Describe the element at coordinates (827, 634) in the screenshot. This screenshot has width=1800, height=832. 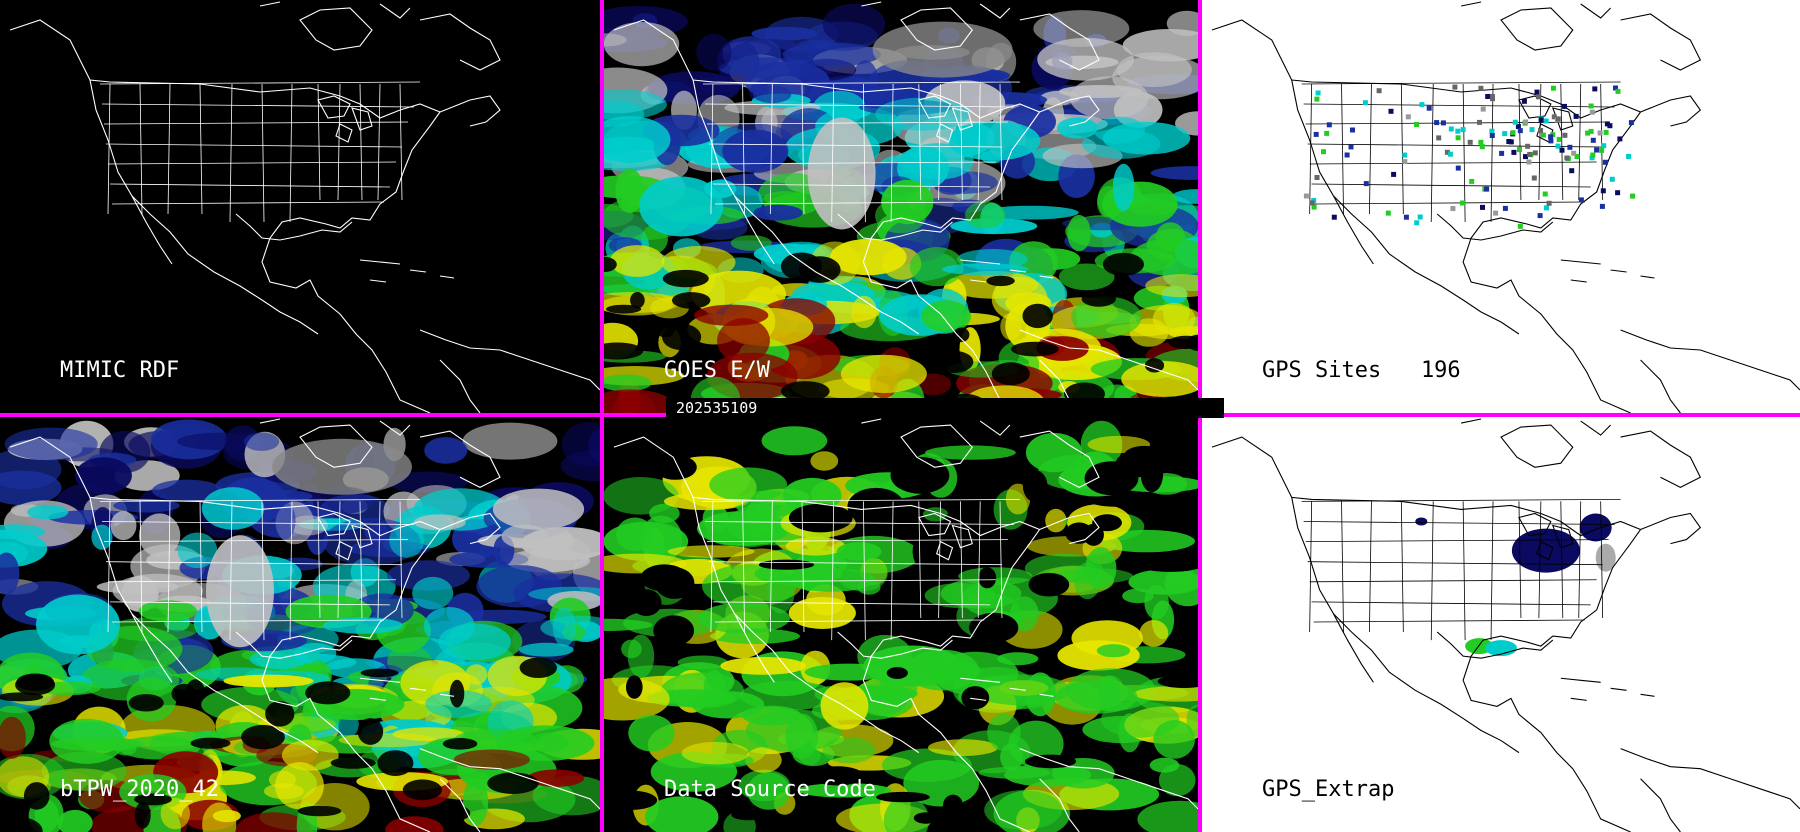
I see `coastline-northAmerica` at that location.